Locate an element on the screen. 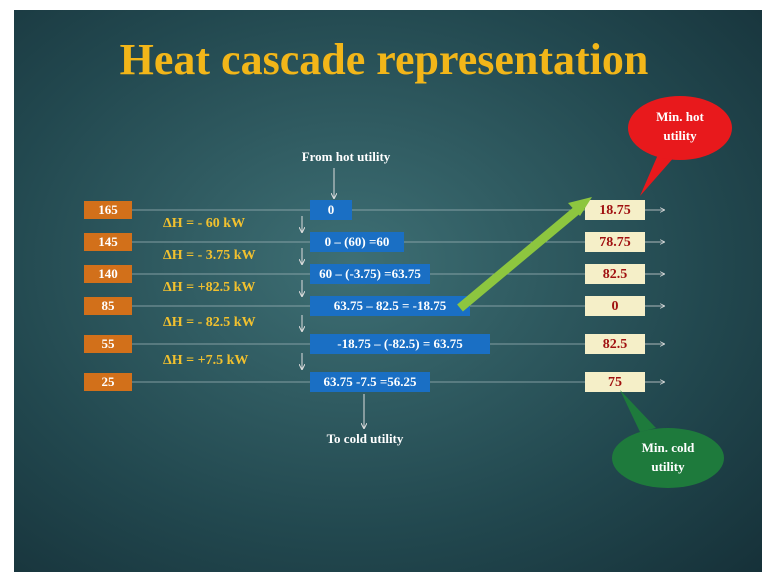 This screenshot has width=769, height=581. temperature: 55 is located at coordinates (109, 343).